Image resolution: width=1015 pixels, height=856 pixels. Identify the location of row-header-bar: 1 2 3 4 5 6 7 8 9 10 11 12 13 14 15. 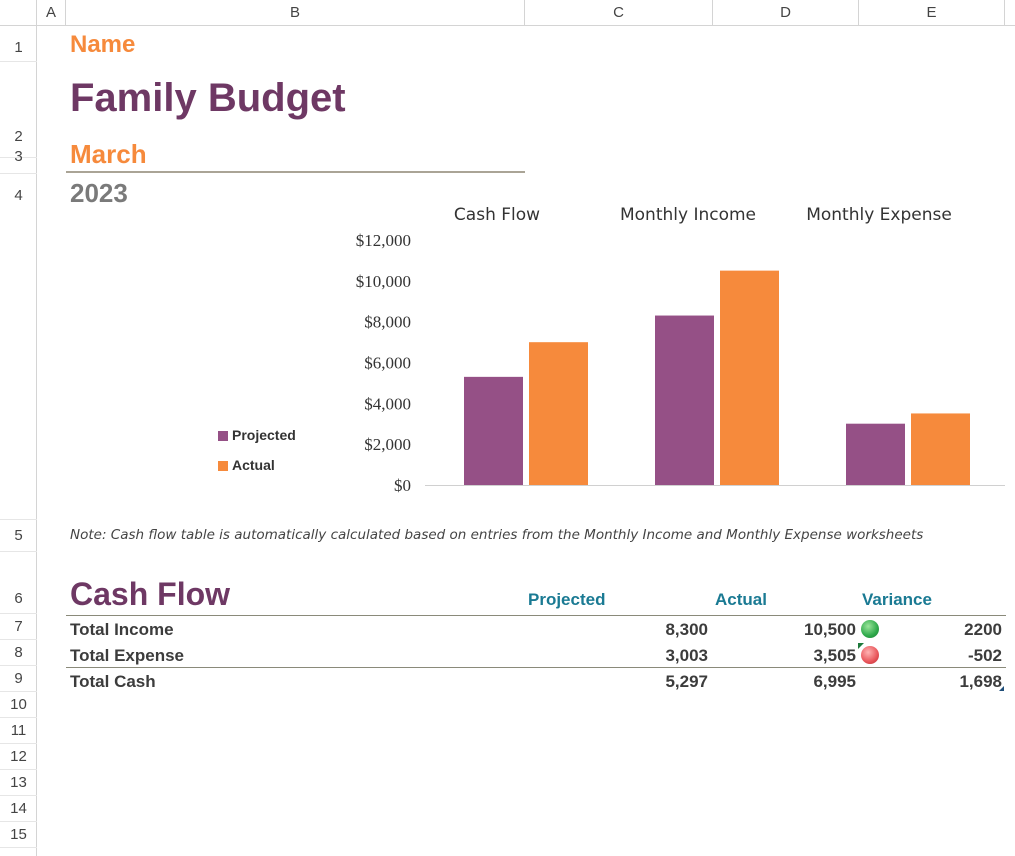
(18, 441).